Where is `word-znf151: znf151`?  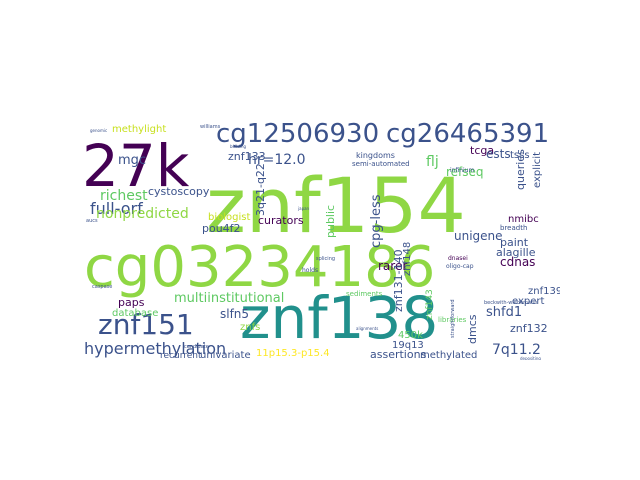
word-znf151: znf151 is located at coordinates (146, 324).